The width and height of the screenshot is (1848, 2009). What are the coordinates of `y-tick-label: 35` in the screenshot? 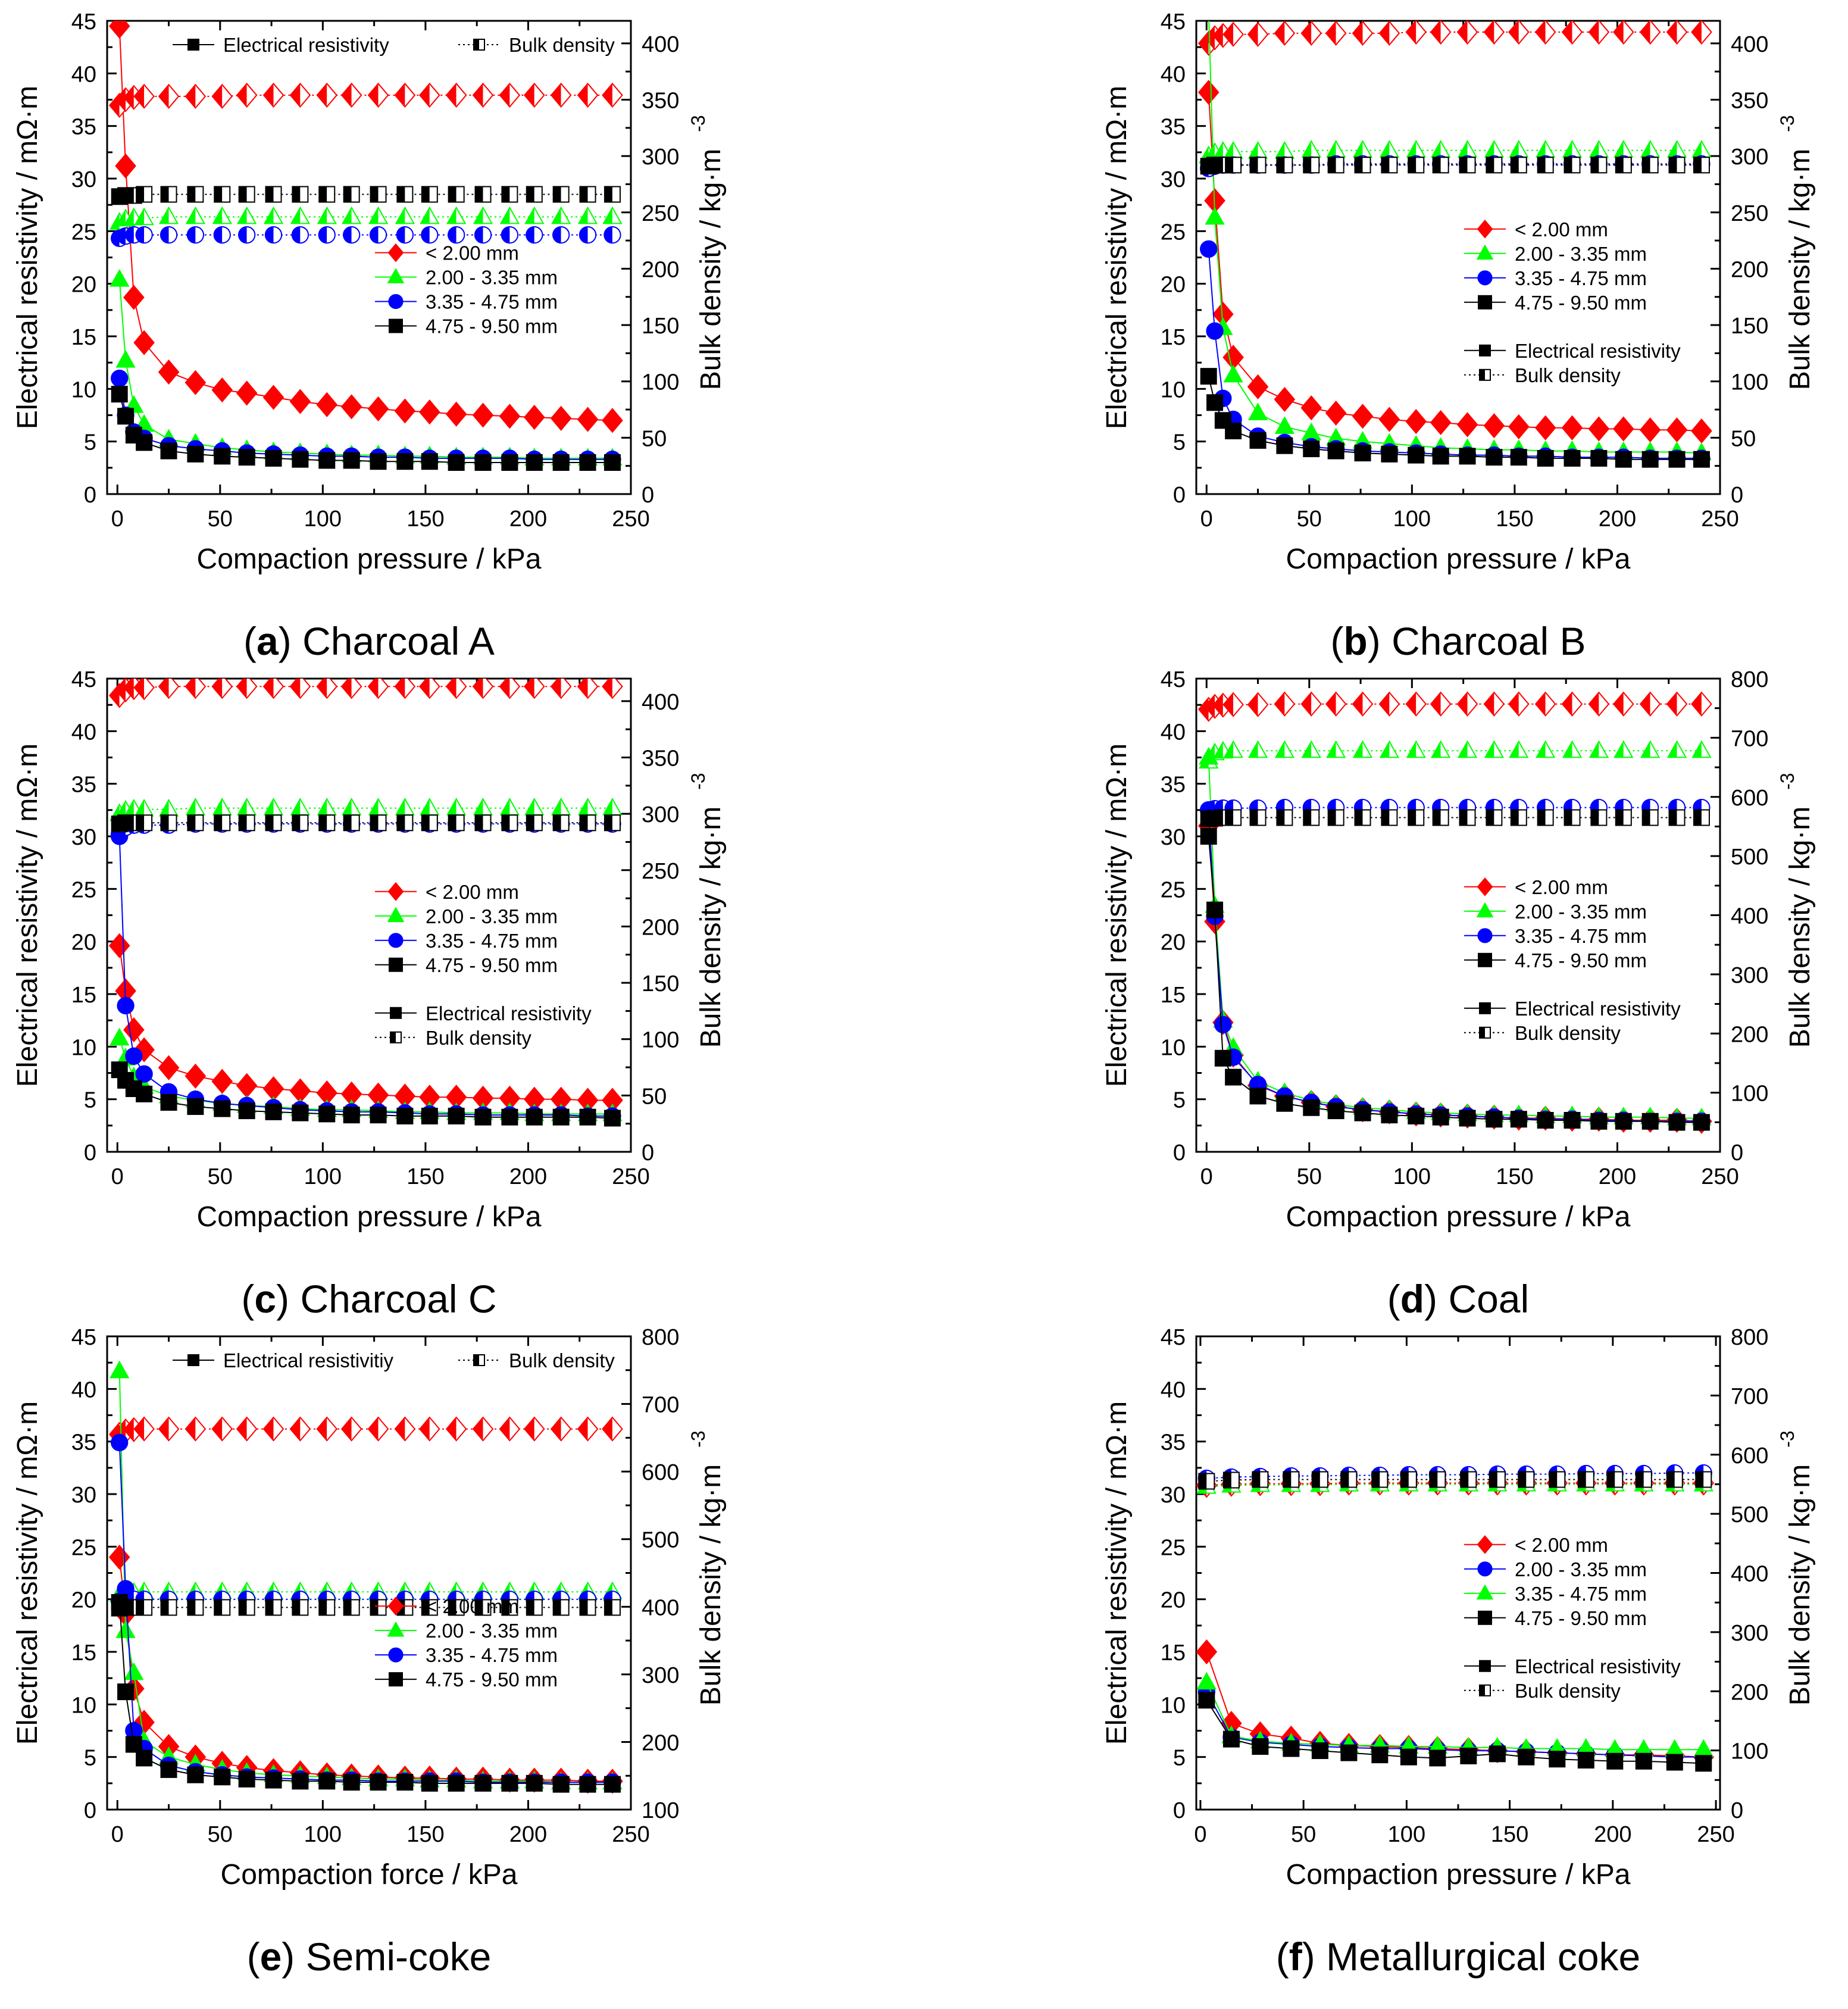 It's located at (1173, 127).